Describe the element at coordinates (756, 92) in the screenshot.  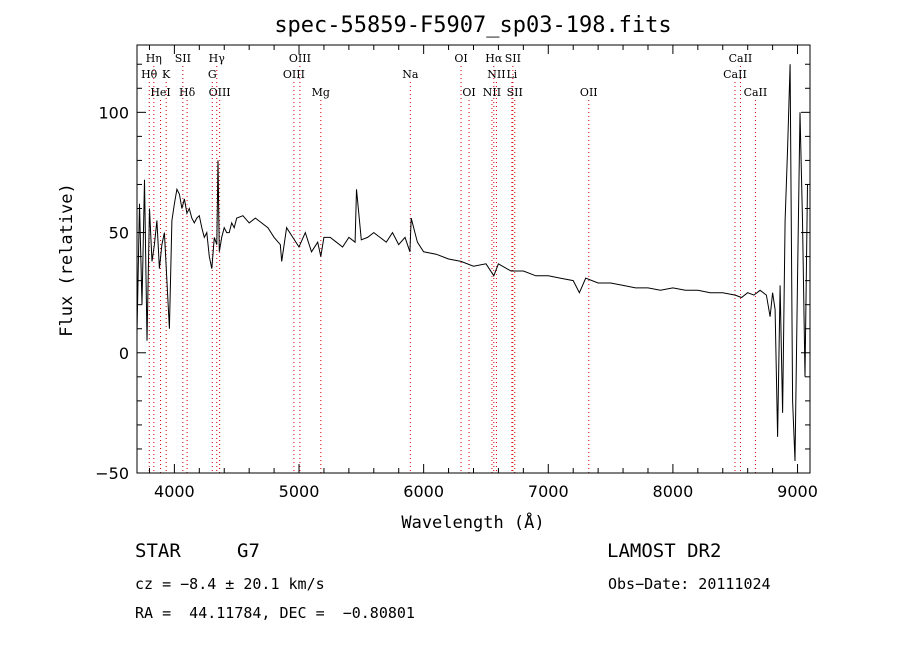
I see `line-marker-label-row3-8: CaII` at that location.